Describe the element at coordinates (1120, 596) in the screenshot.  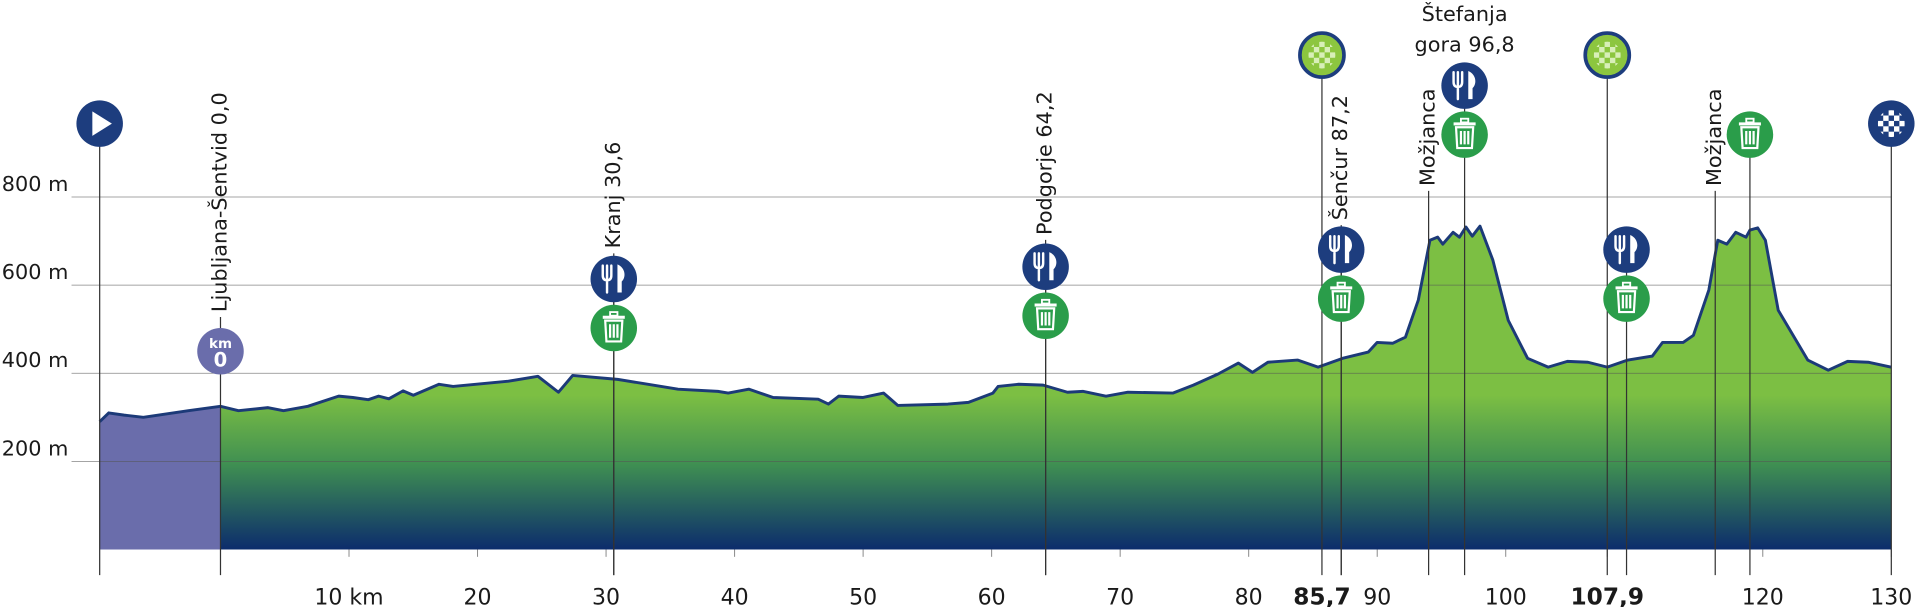
I see `x-tick-label: 70` at that location.